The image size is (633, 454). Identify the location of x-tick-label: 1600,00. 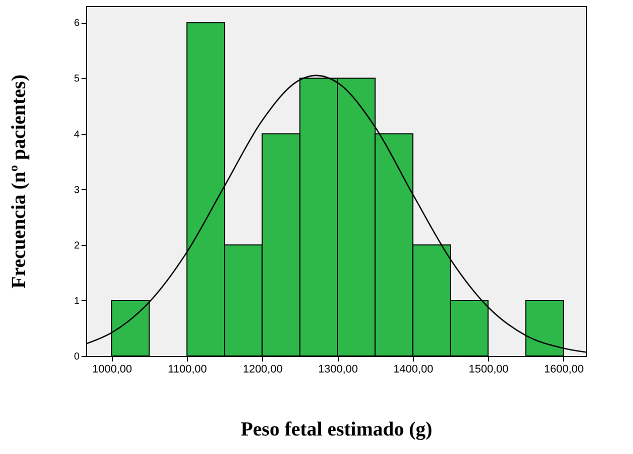
(564, 370).